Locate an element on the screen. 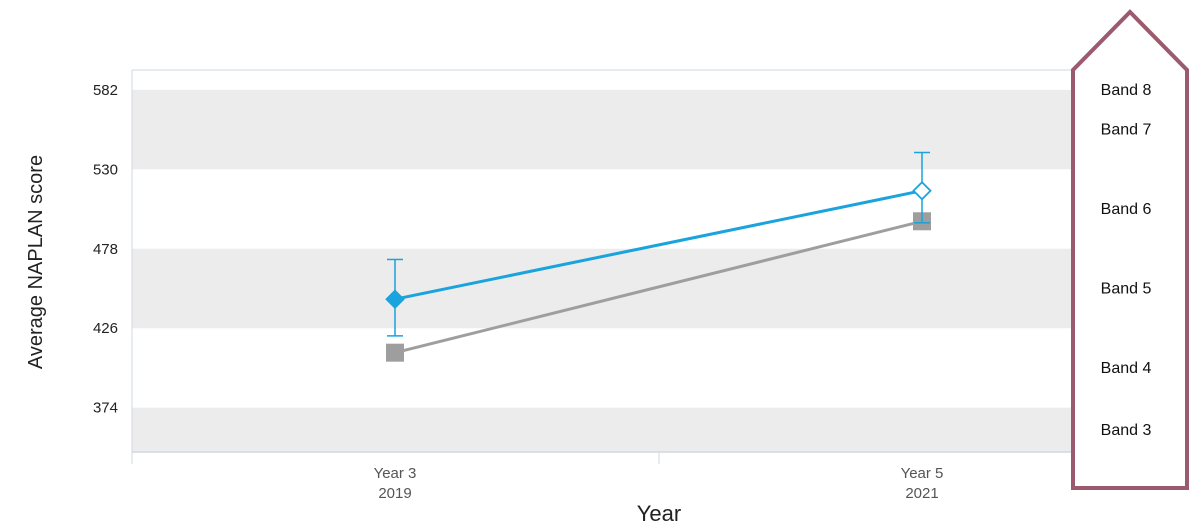 This screenshot has height=530, width=1189. y-tick-label: 478 is located at coordinates (105, 249).